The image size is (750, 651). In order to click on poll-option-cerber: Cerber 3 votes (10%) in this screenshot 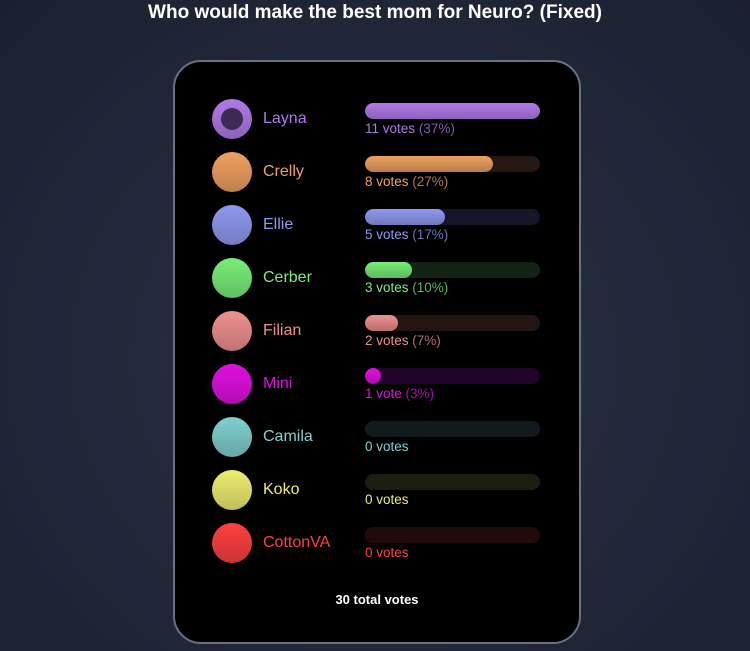, I will do `click(382, 280)`.